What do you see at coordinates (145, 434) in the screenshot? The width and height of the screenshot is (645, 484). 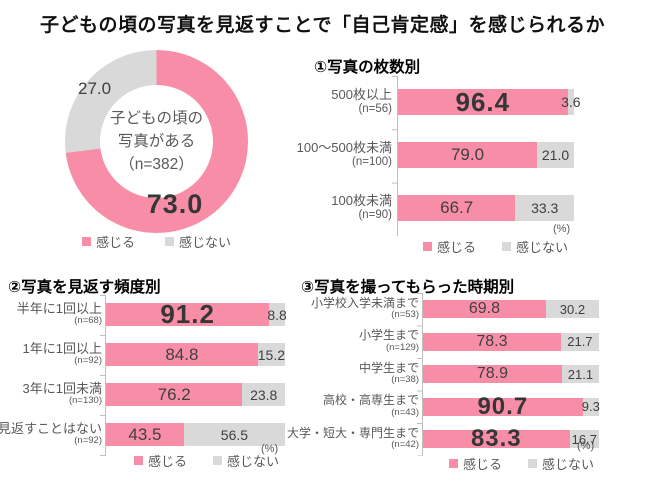 I see `bar-segment-feel: 43.5` at bounding box center [145, 434].